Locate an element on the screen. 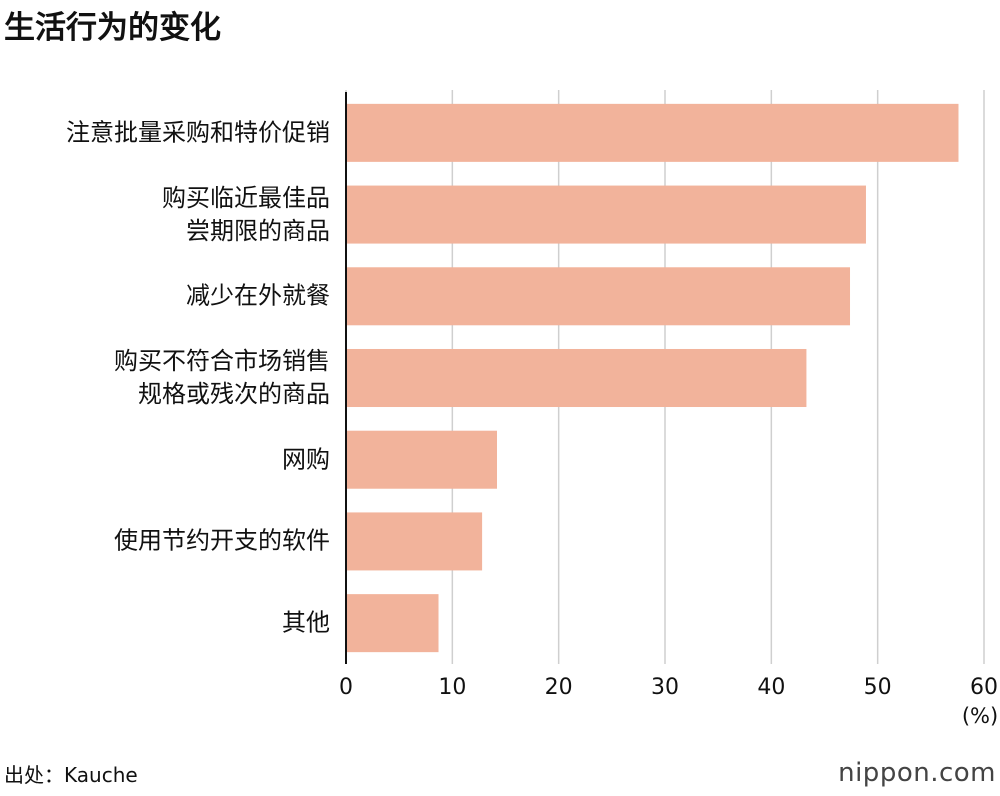 The height and width of the screenshot is (796, 1000). y-tick-label: 购买不符合市场销售 规格或残次的商品 is located at coordinates (222, 377).